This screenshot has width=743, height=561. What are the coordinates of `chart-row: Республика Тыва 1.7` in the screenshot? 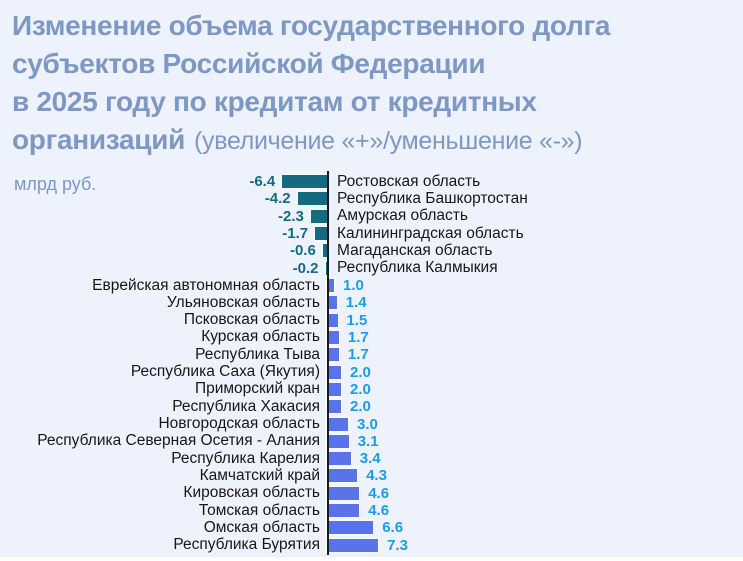 It's located at (371, 354).